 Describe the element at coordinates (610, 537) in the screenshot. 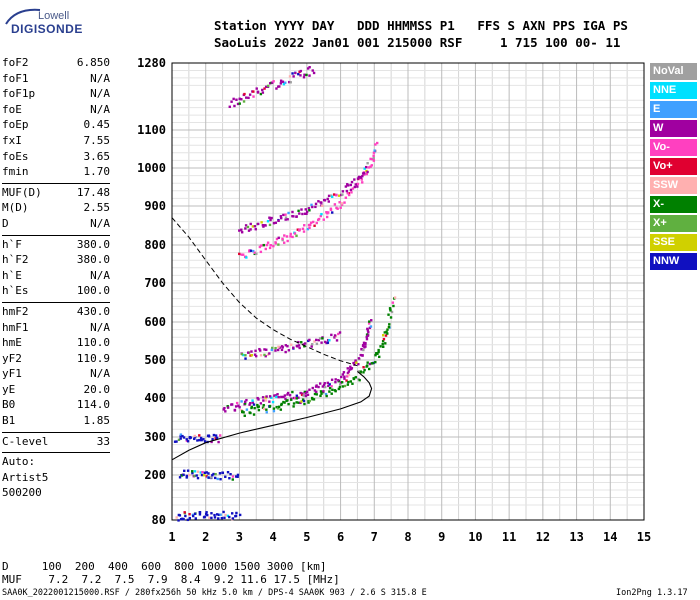

I see `x-tick-label: 14` at that location.